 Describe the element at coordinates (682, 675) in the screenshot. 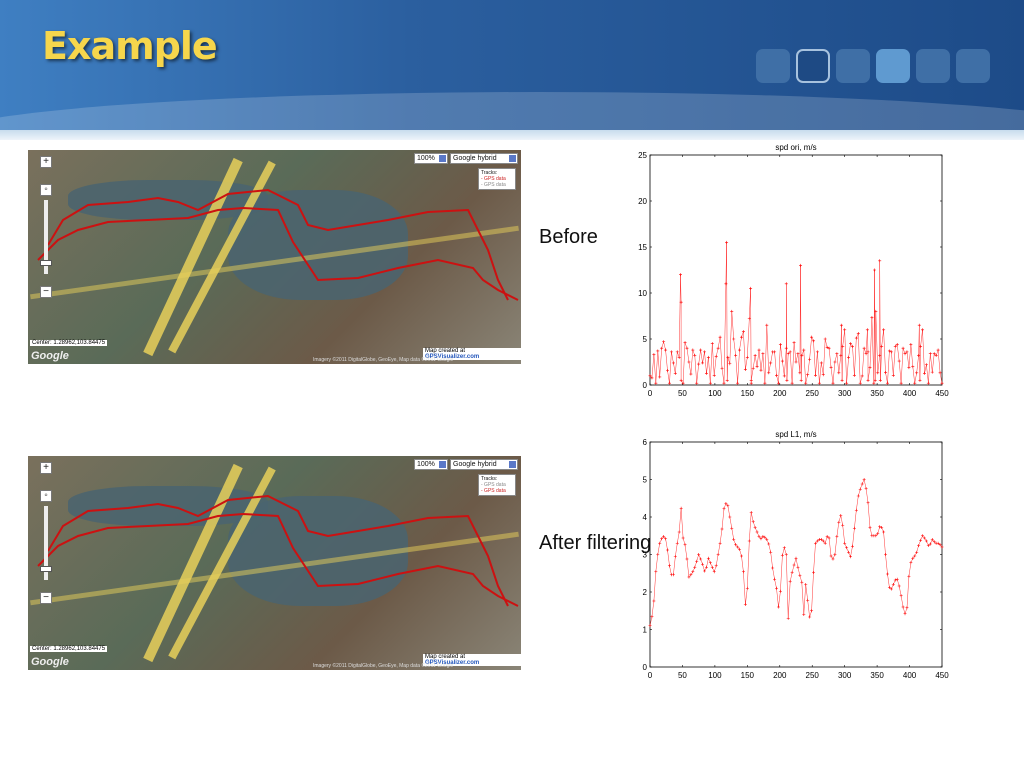

I see `x-tick-label: 50` at that location.